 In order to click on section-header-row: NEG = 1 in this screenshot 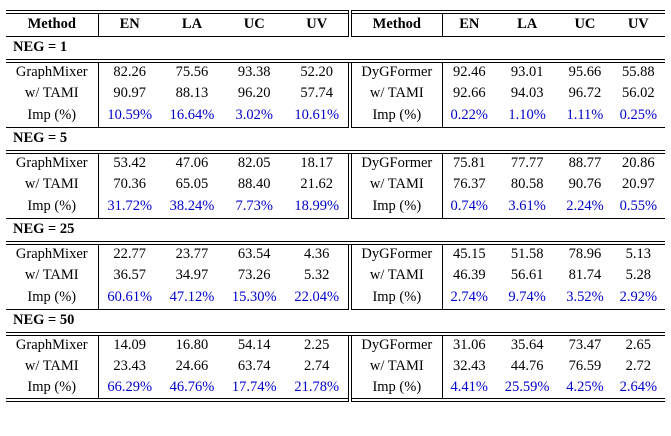, I will do `click(335, 49)`.